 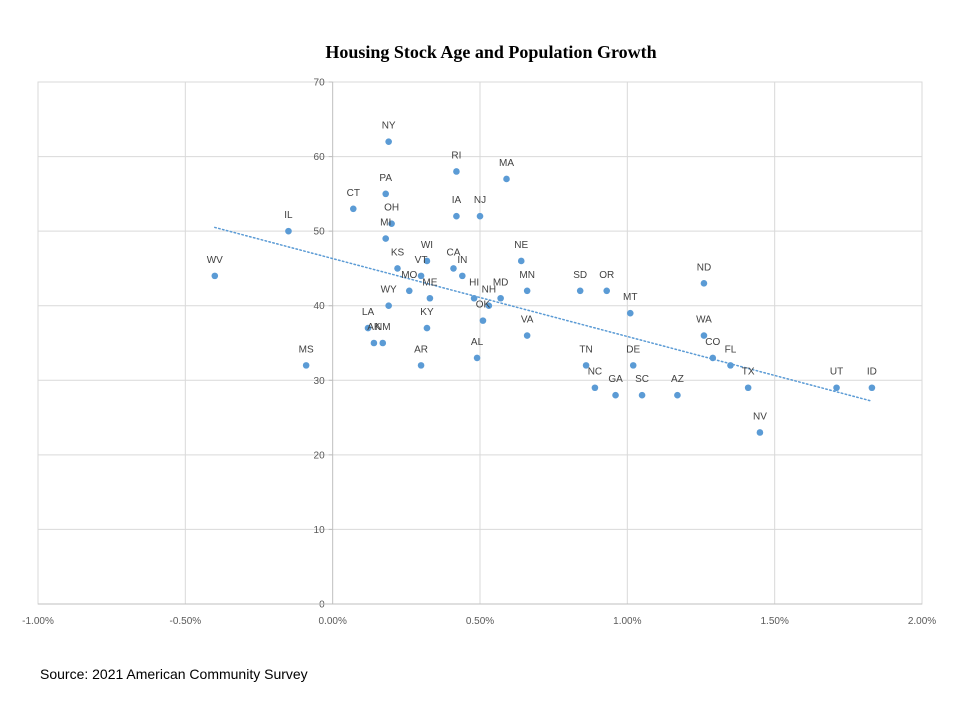 What do you see at coordinates (642, 395) in the screenshot?
I see `data-point-sc` at bounding box center [642, 395].